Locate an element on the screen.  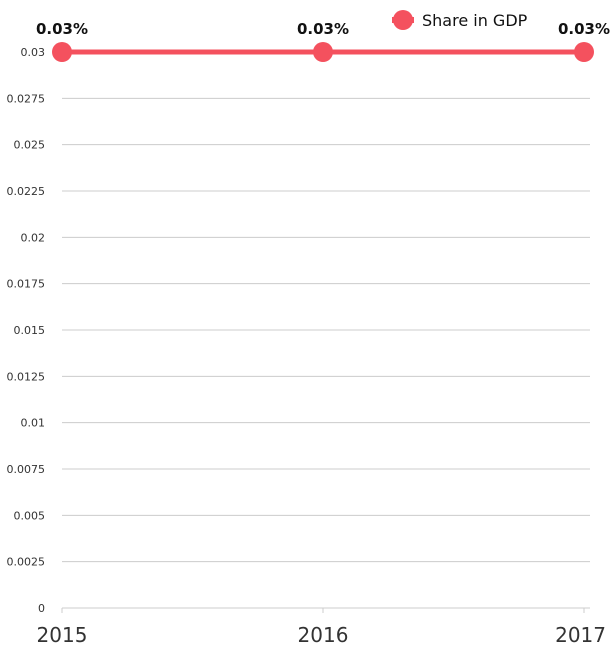
x-tick-label: 2015 is located at coordinates (62, 635).